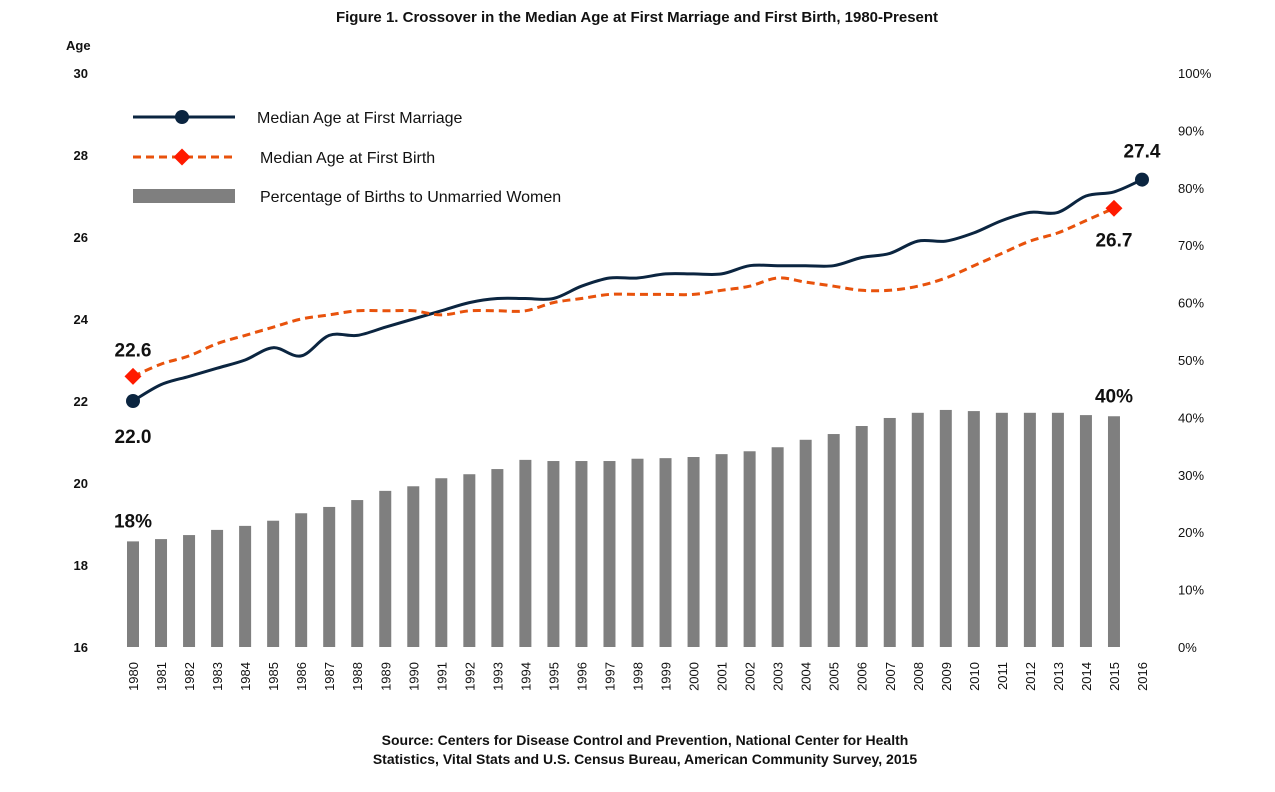  What do you see at coordinates (81, 401) in the screenshot?
I see `y-left-tick: 22` at bounding box center [81, 401].